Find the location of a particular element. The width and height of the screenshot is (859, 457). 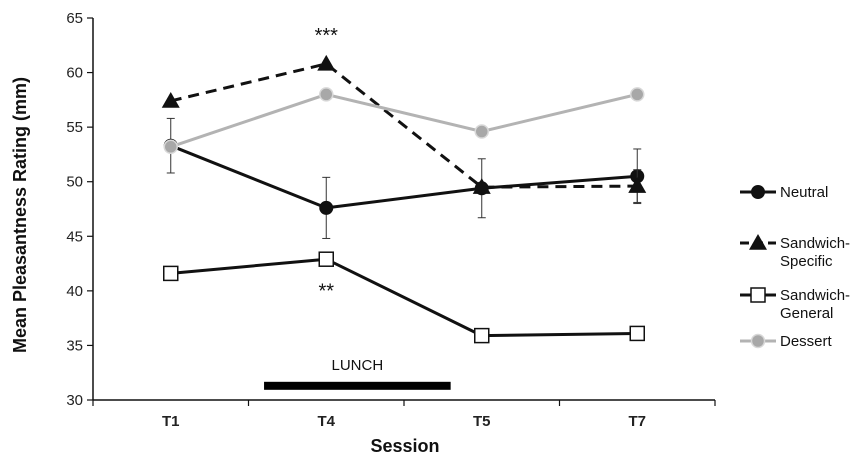

legend-item: Dessert is located at coordinates (786, 341).